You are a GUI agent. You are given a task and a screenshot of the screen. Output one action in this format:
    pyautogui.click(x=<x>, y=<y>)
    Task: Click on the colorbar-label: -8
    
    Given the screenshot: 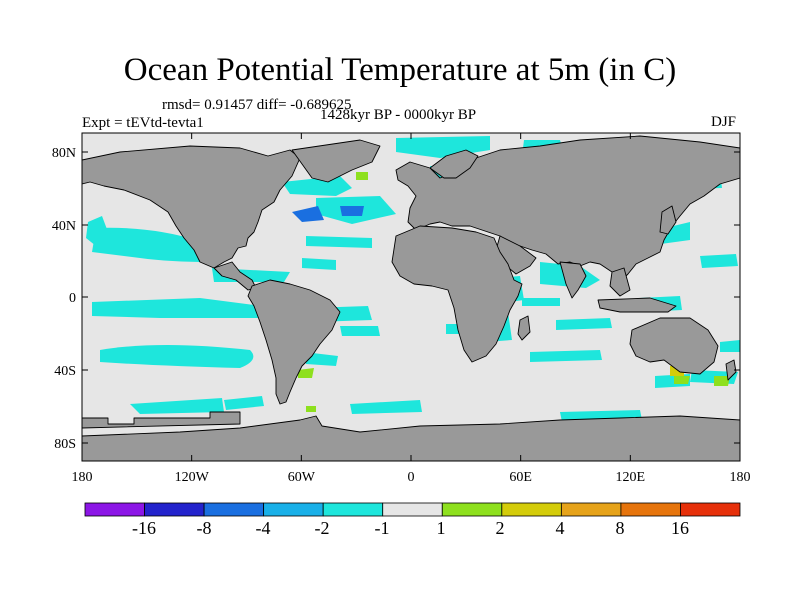 What is the action you would take?
    pyautogui.click(x=204, y=528)
    